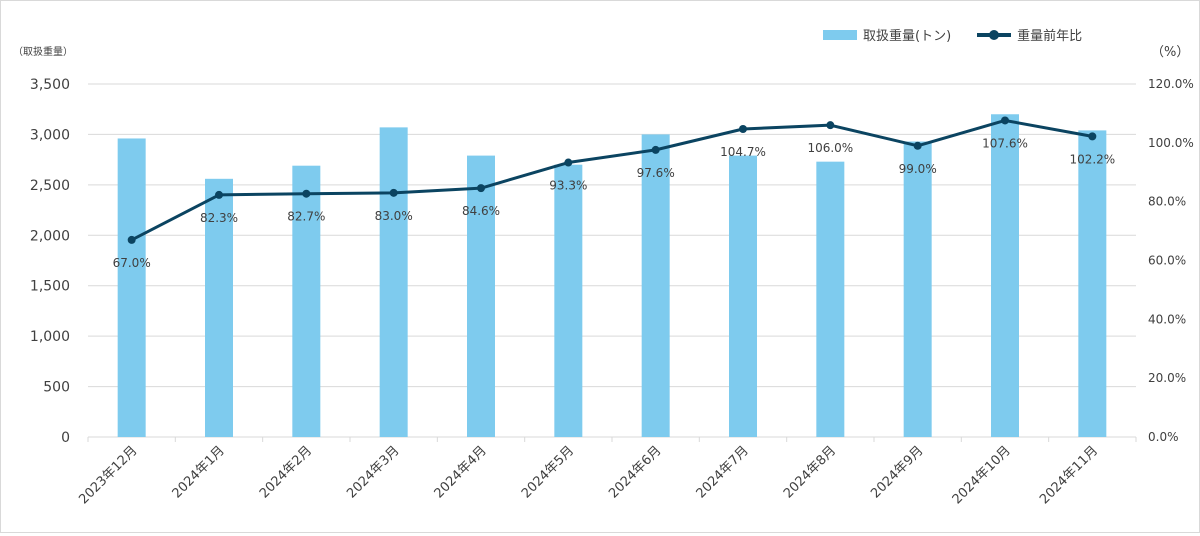  What do you see at coordinates (1171, 84) in the screenshot?
I see `y-right-tick-label: 120.0%` at bounding box center [1171, 84].